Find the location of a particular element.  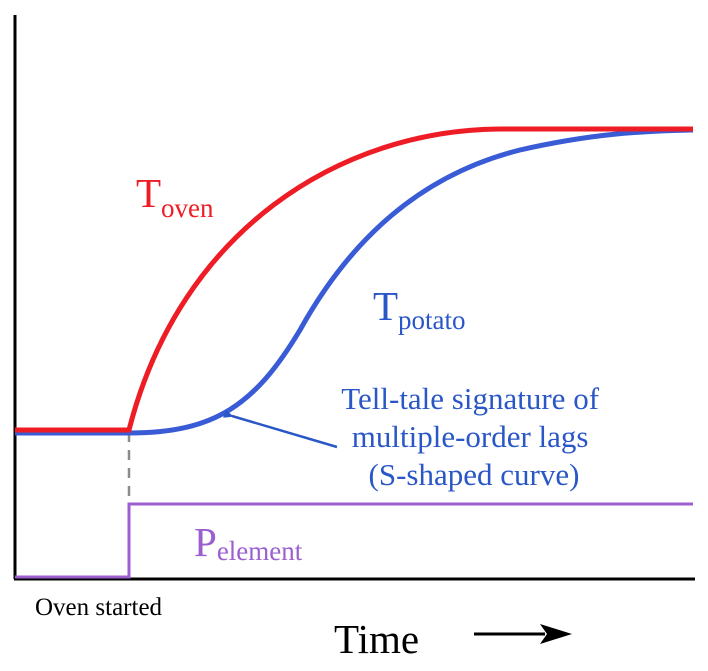

annotation-arrow is located at coordinates (285, 432).